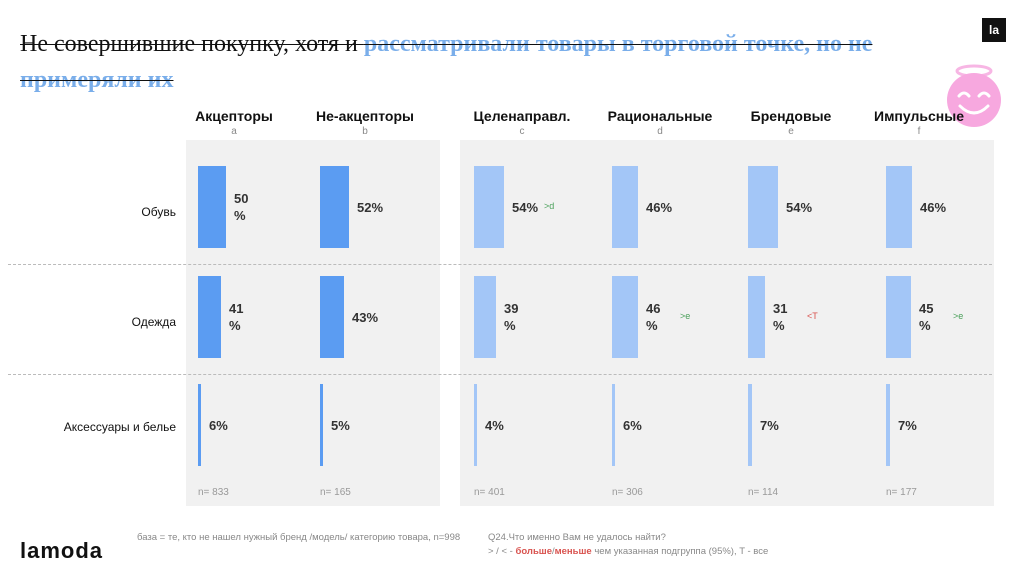 The image size is (1024, 574). I want to click on row-label: Обувь, so click(158, 212).